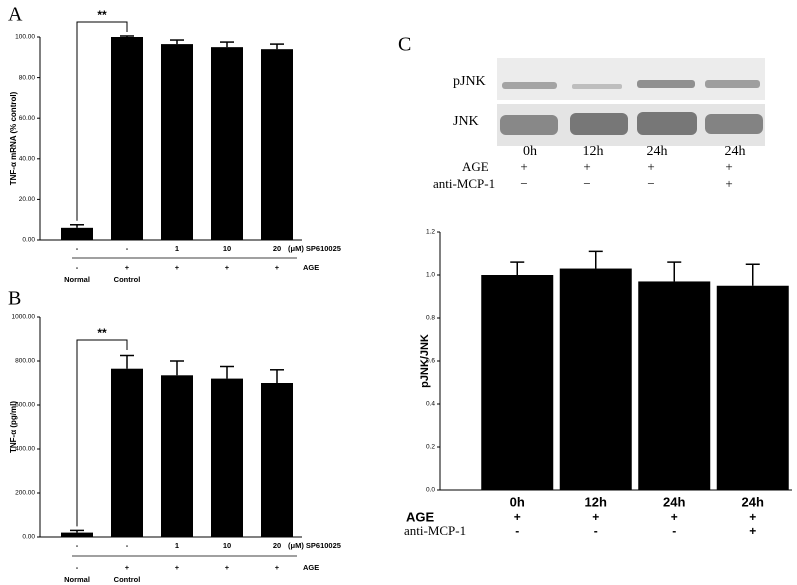 This screenshot has width=797, height=585. I want to click on panel-label: A, so click(15, 15).